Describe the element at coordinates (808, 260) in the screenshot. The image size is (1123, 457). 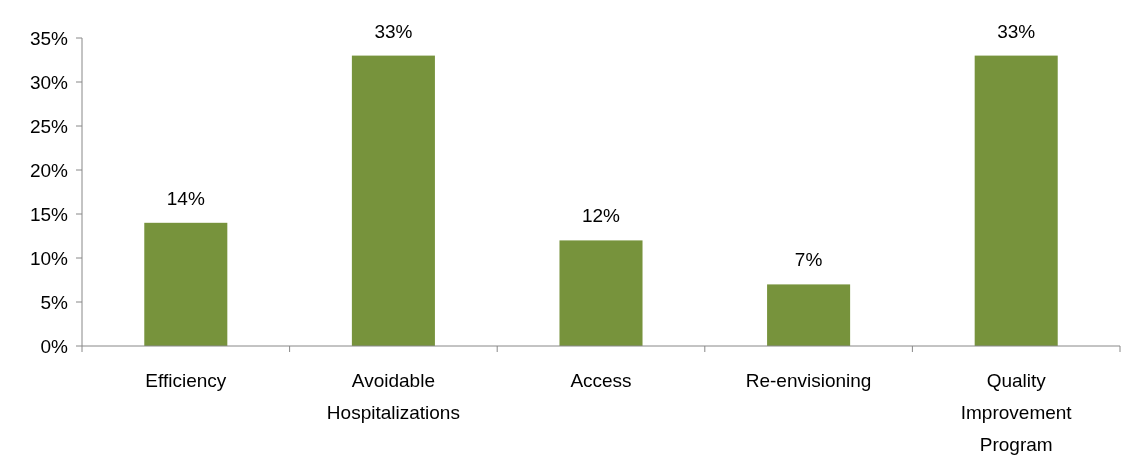
I see `data-label: 7%` at that location.